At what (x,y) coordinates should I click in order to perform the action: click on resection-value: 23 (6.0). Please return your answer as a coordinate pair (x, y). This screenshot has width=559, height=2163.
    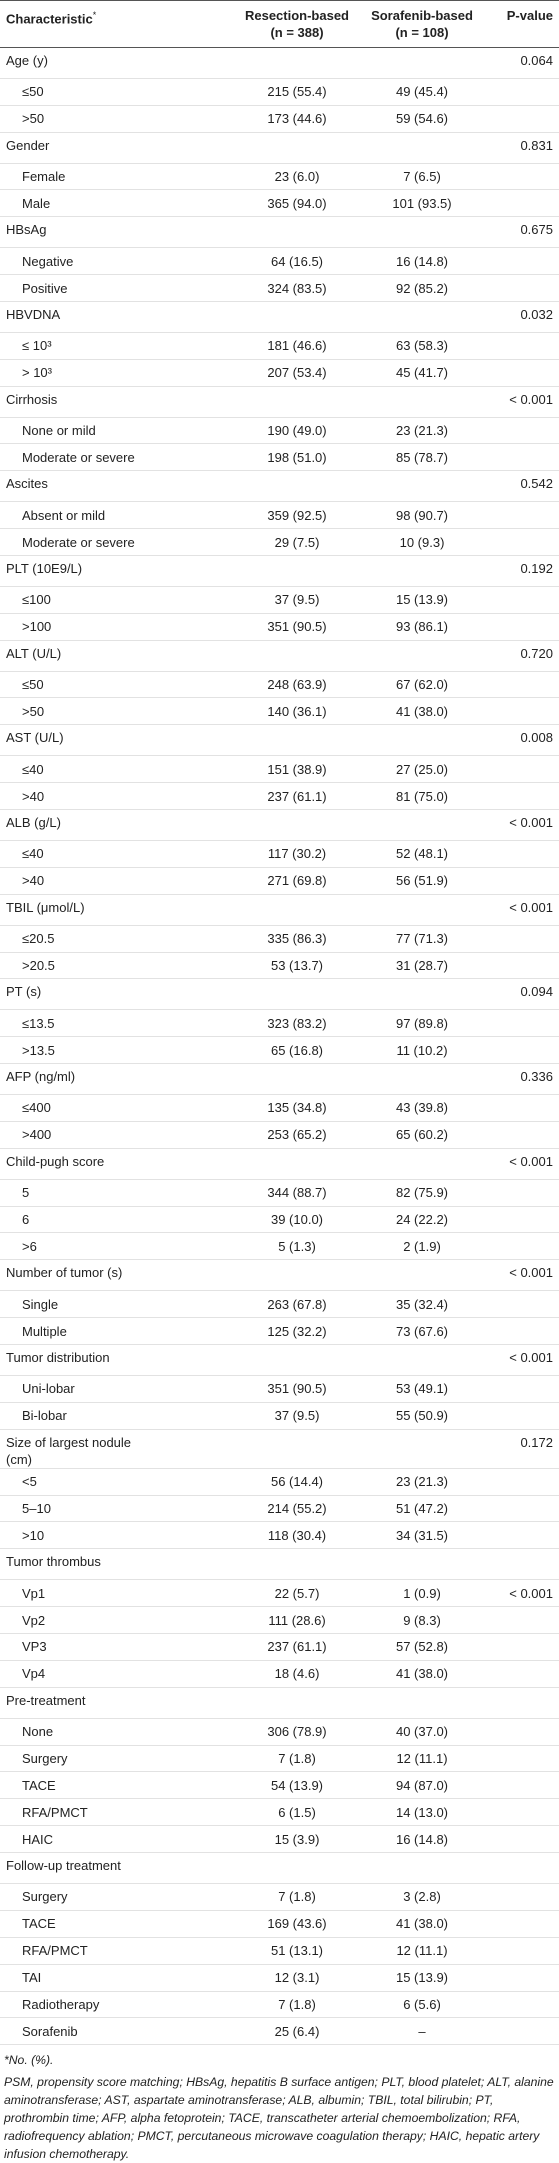
    Looking at the image, I should click on (297, 176).